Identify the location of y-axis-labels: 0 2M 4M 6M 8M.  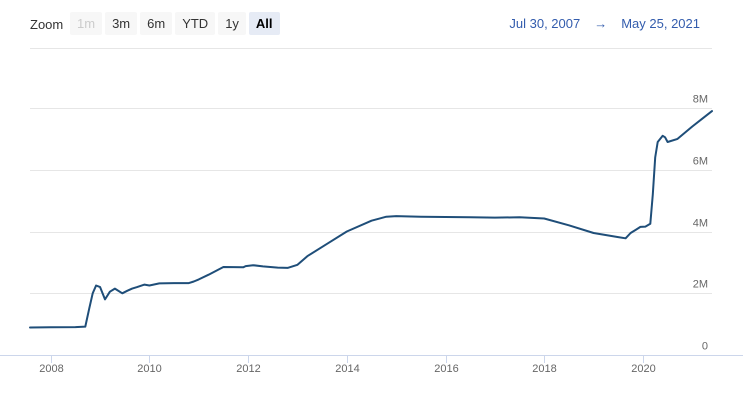
(700, 223).